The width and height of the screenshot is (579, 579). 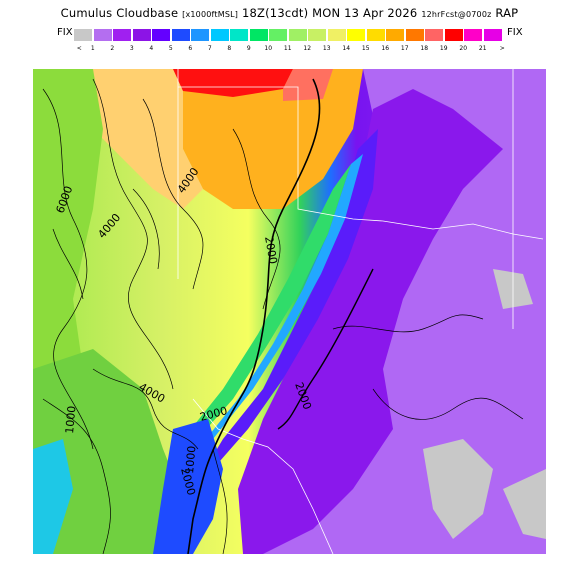 What do you see at coordinates (404, 48) in the screenshot?
I see `scale-label: 17` at bounding box center [404, 48].